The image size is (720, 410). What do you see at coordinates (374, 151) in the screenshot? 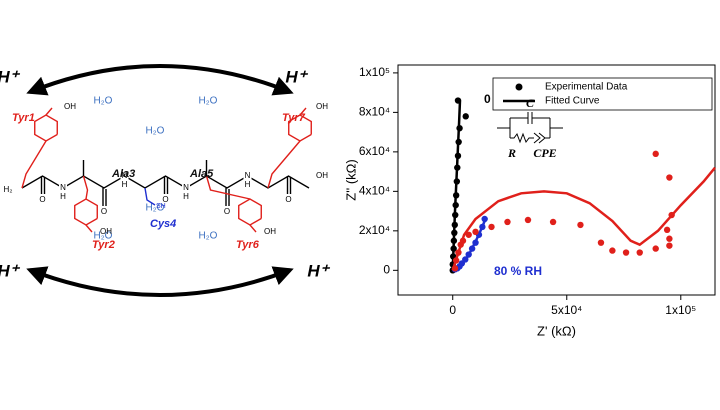
I see `y-tick-label: 6x10⁴` at bounding box center [374, 151].